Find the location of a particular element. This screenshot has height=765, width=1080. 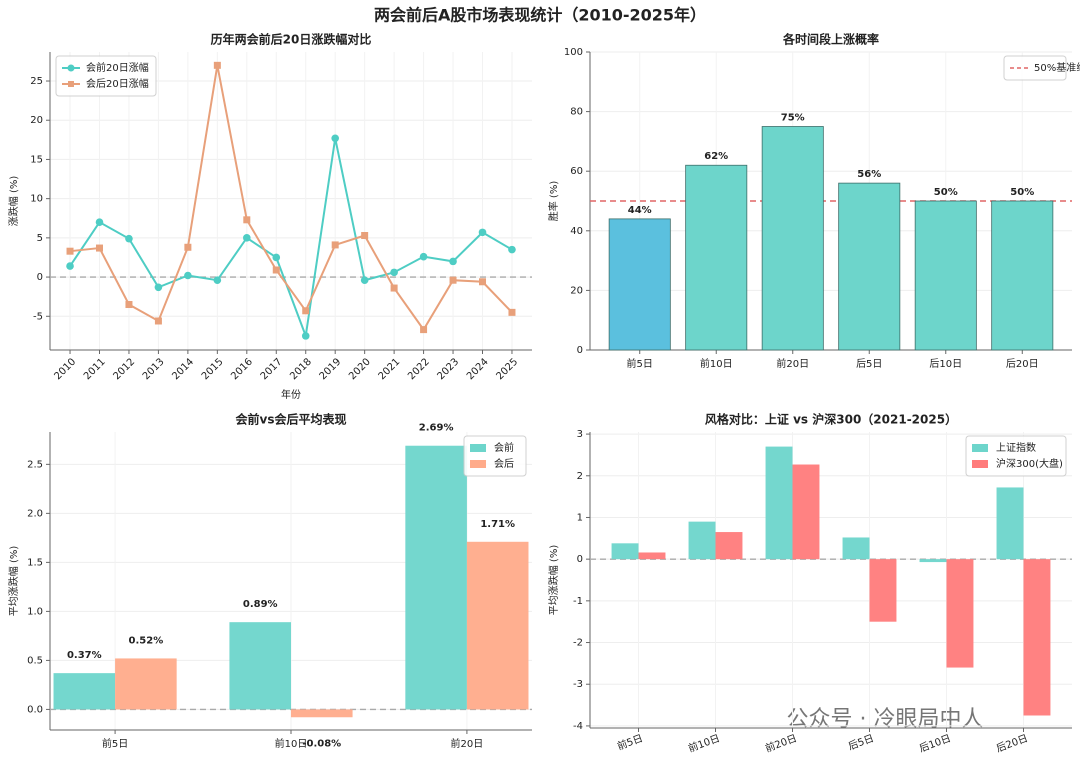

value-label: 0.52% is located at coordinates (146, 640).